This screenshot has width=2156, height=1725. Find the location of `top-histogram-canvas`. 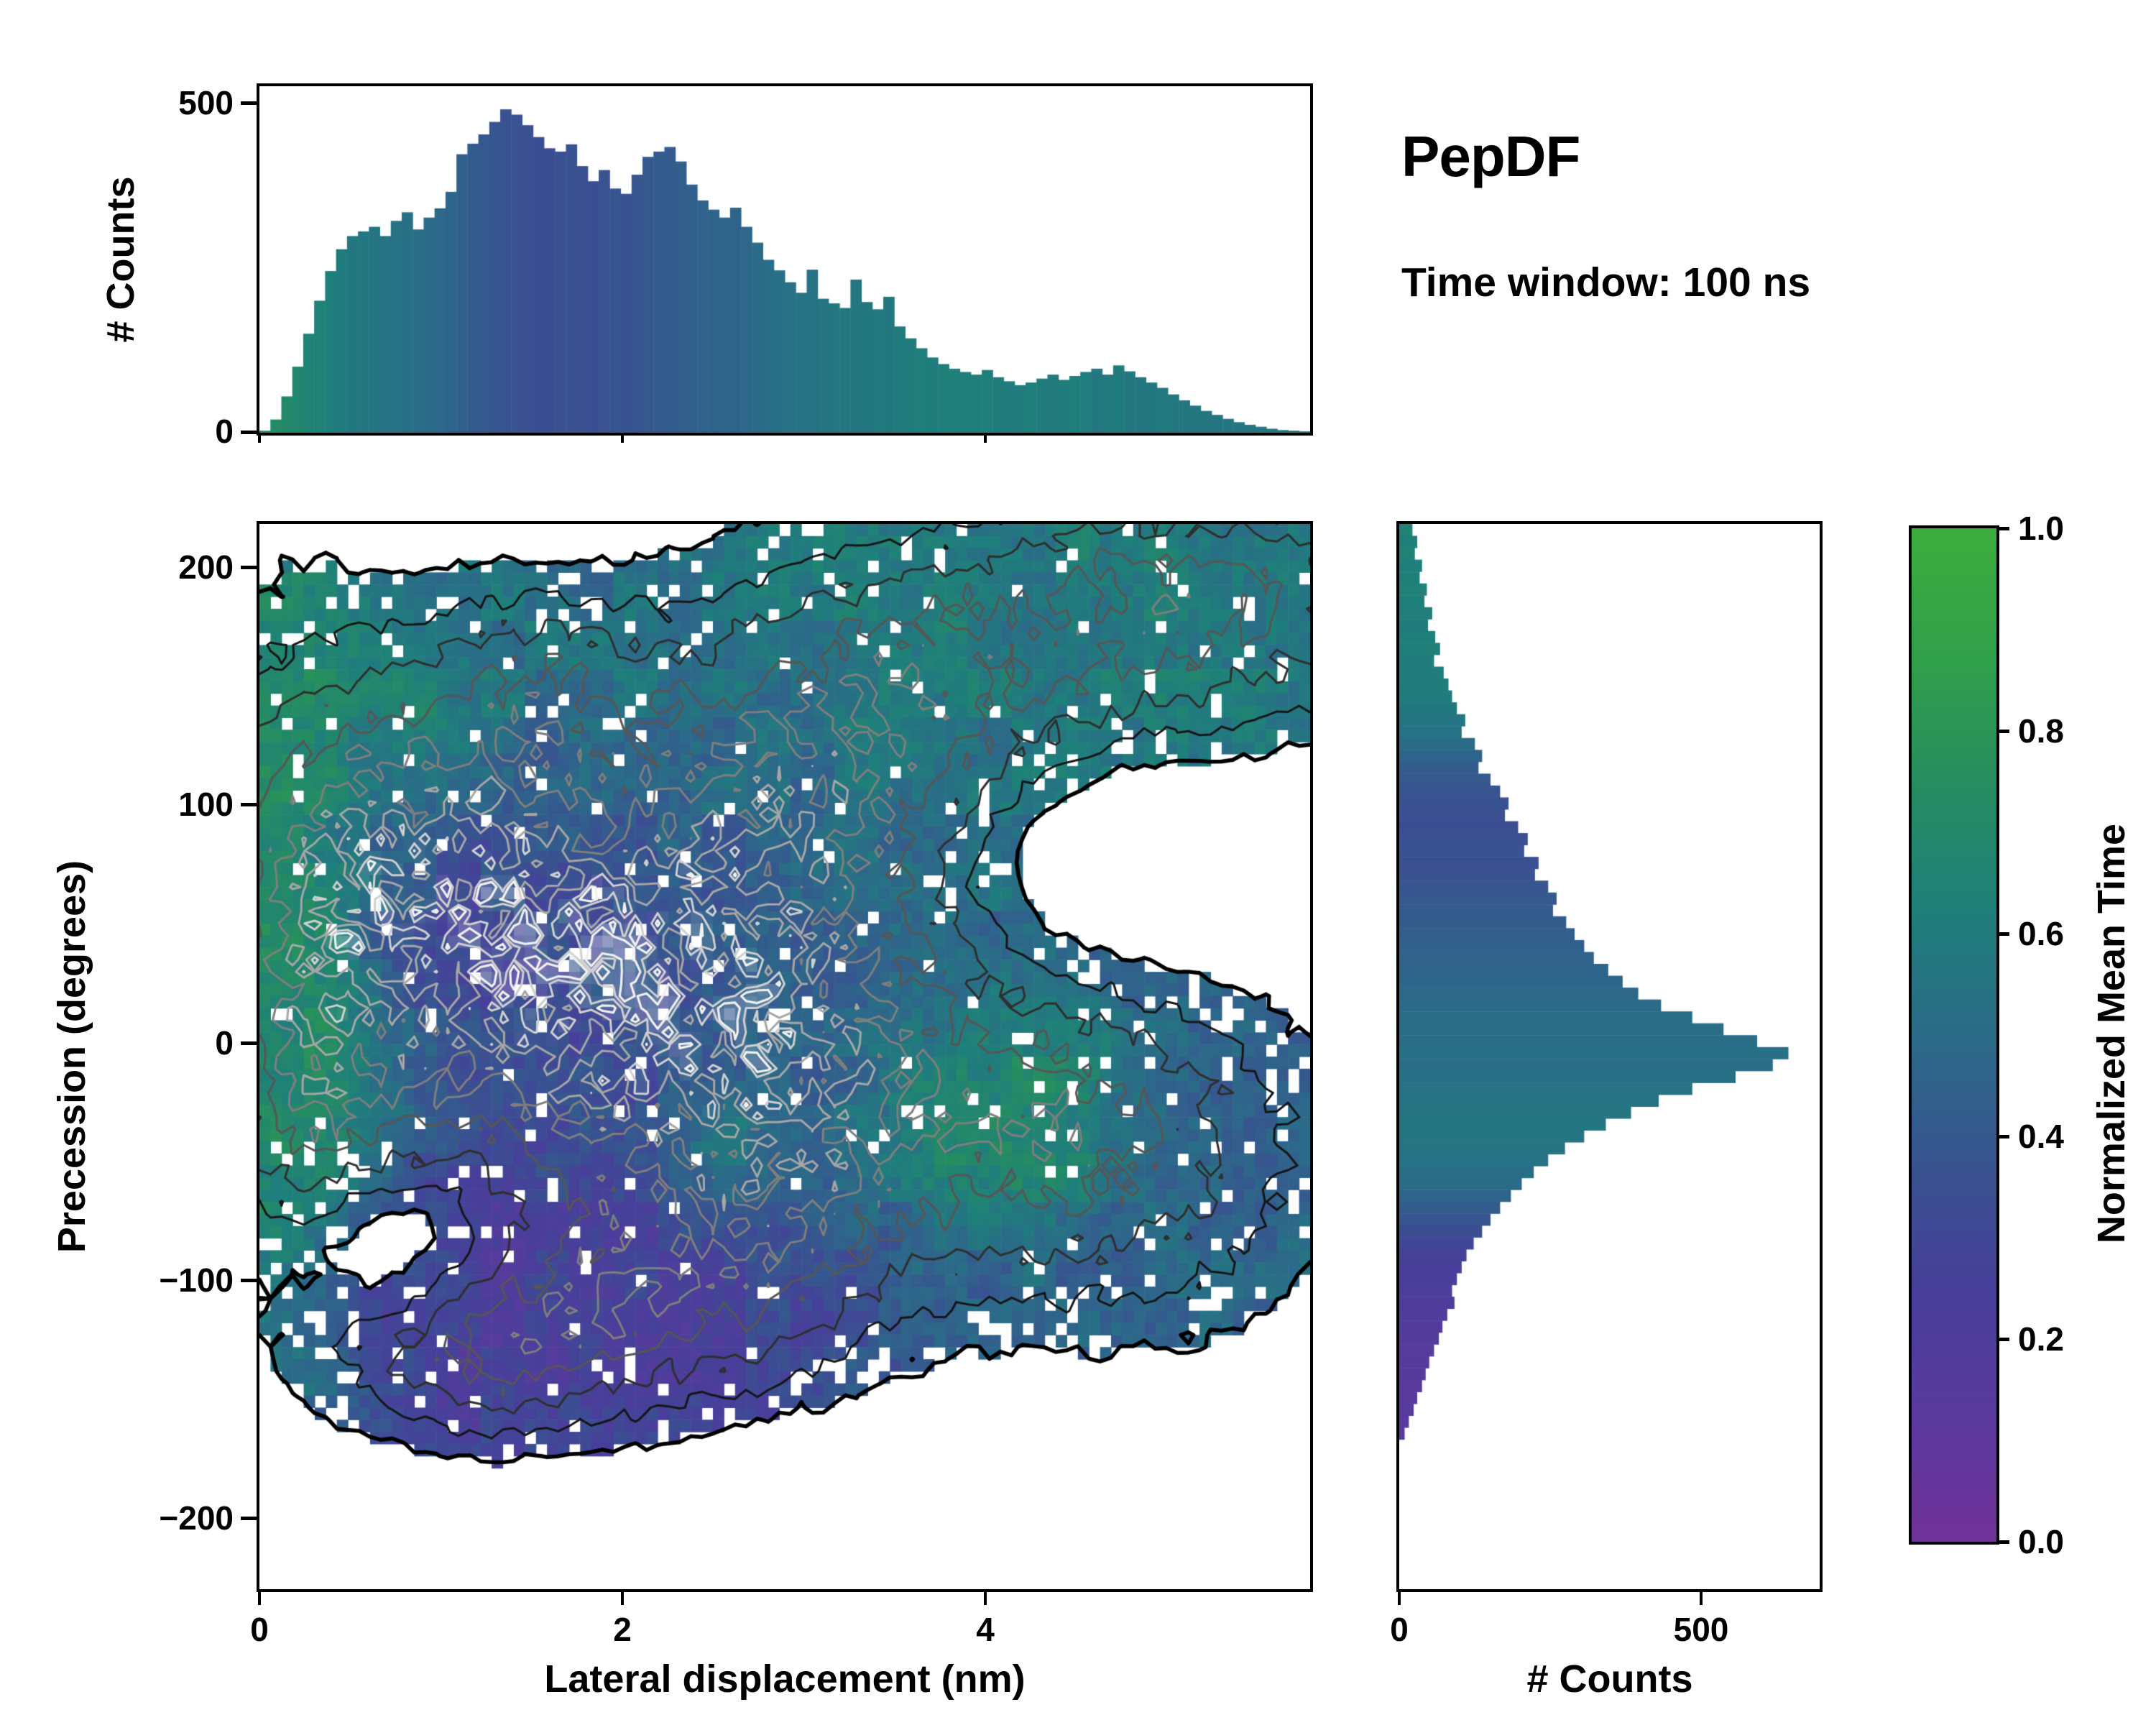

top-histogram-canvas is located at coordinates (784, 259).